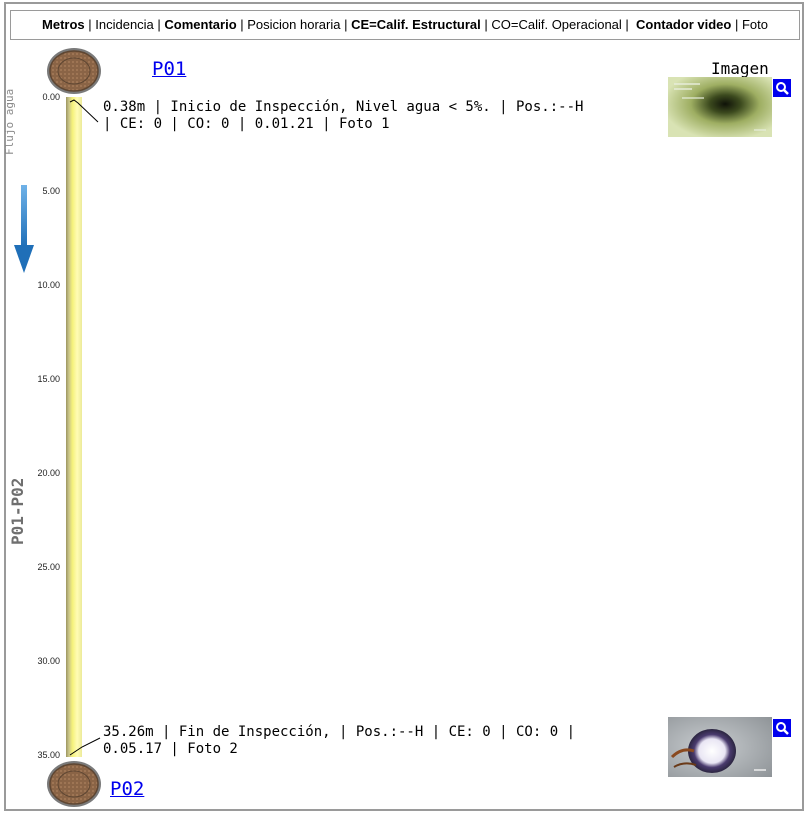 The image size is (812, 817). I want to click on observation-1-zoom-icon, so click(782, 88).